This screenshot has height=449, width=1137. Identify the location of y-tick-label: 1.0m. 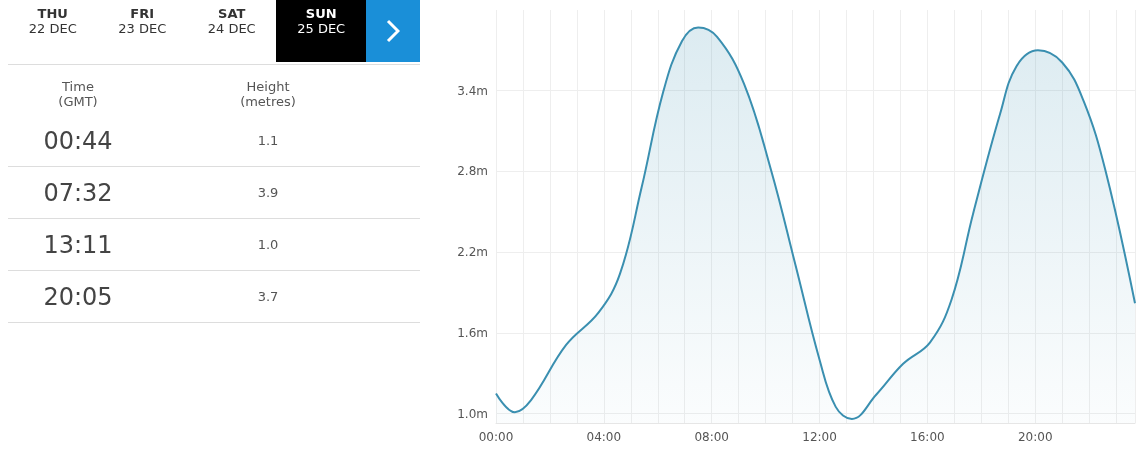
(472, 413).